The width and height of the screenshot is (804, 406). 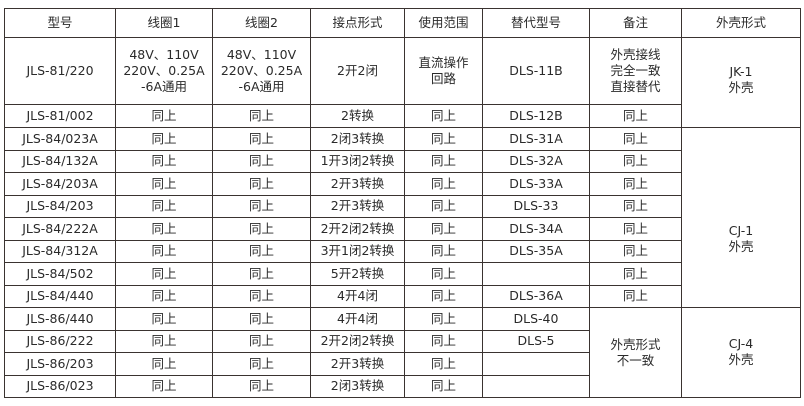 I want to click on header-usage: 使用范围, so click(x=443, y=23).